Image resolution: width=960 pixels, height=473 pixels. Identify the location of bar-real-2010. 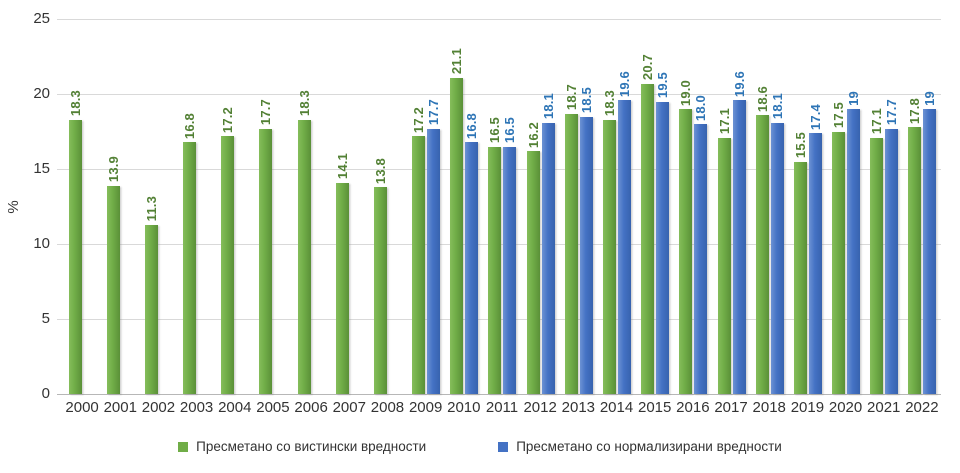
(457, 235).